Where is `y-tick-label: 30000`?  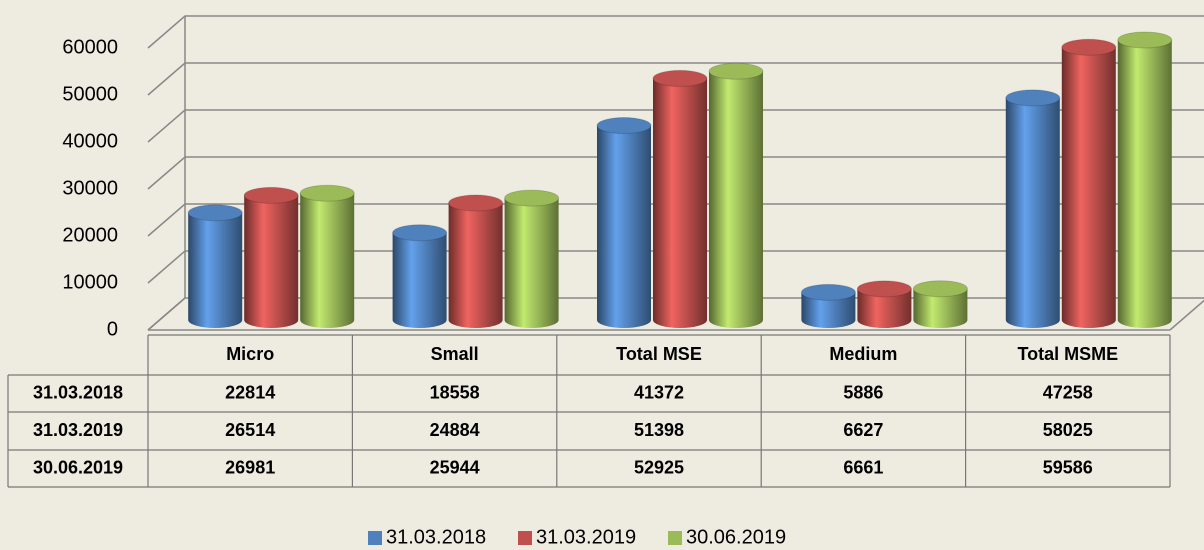 y-tick-label: 30000 is located at coordinates (90, 188).